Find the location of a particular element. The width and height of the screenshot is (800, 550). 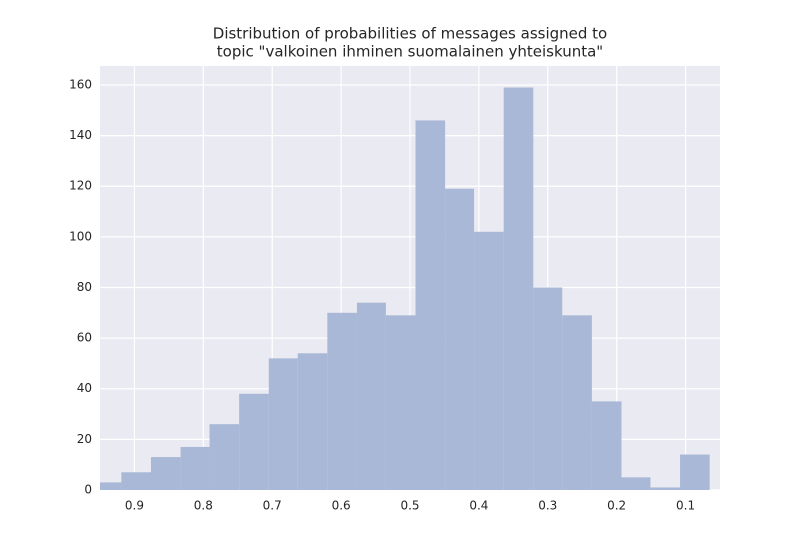

x-tick-label: 0.8 is located at coordinates (203, 506).